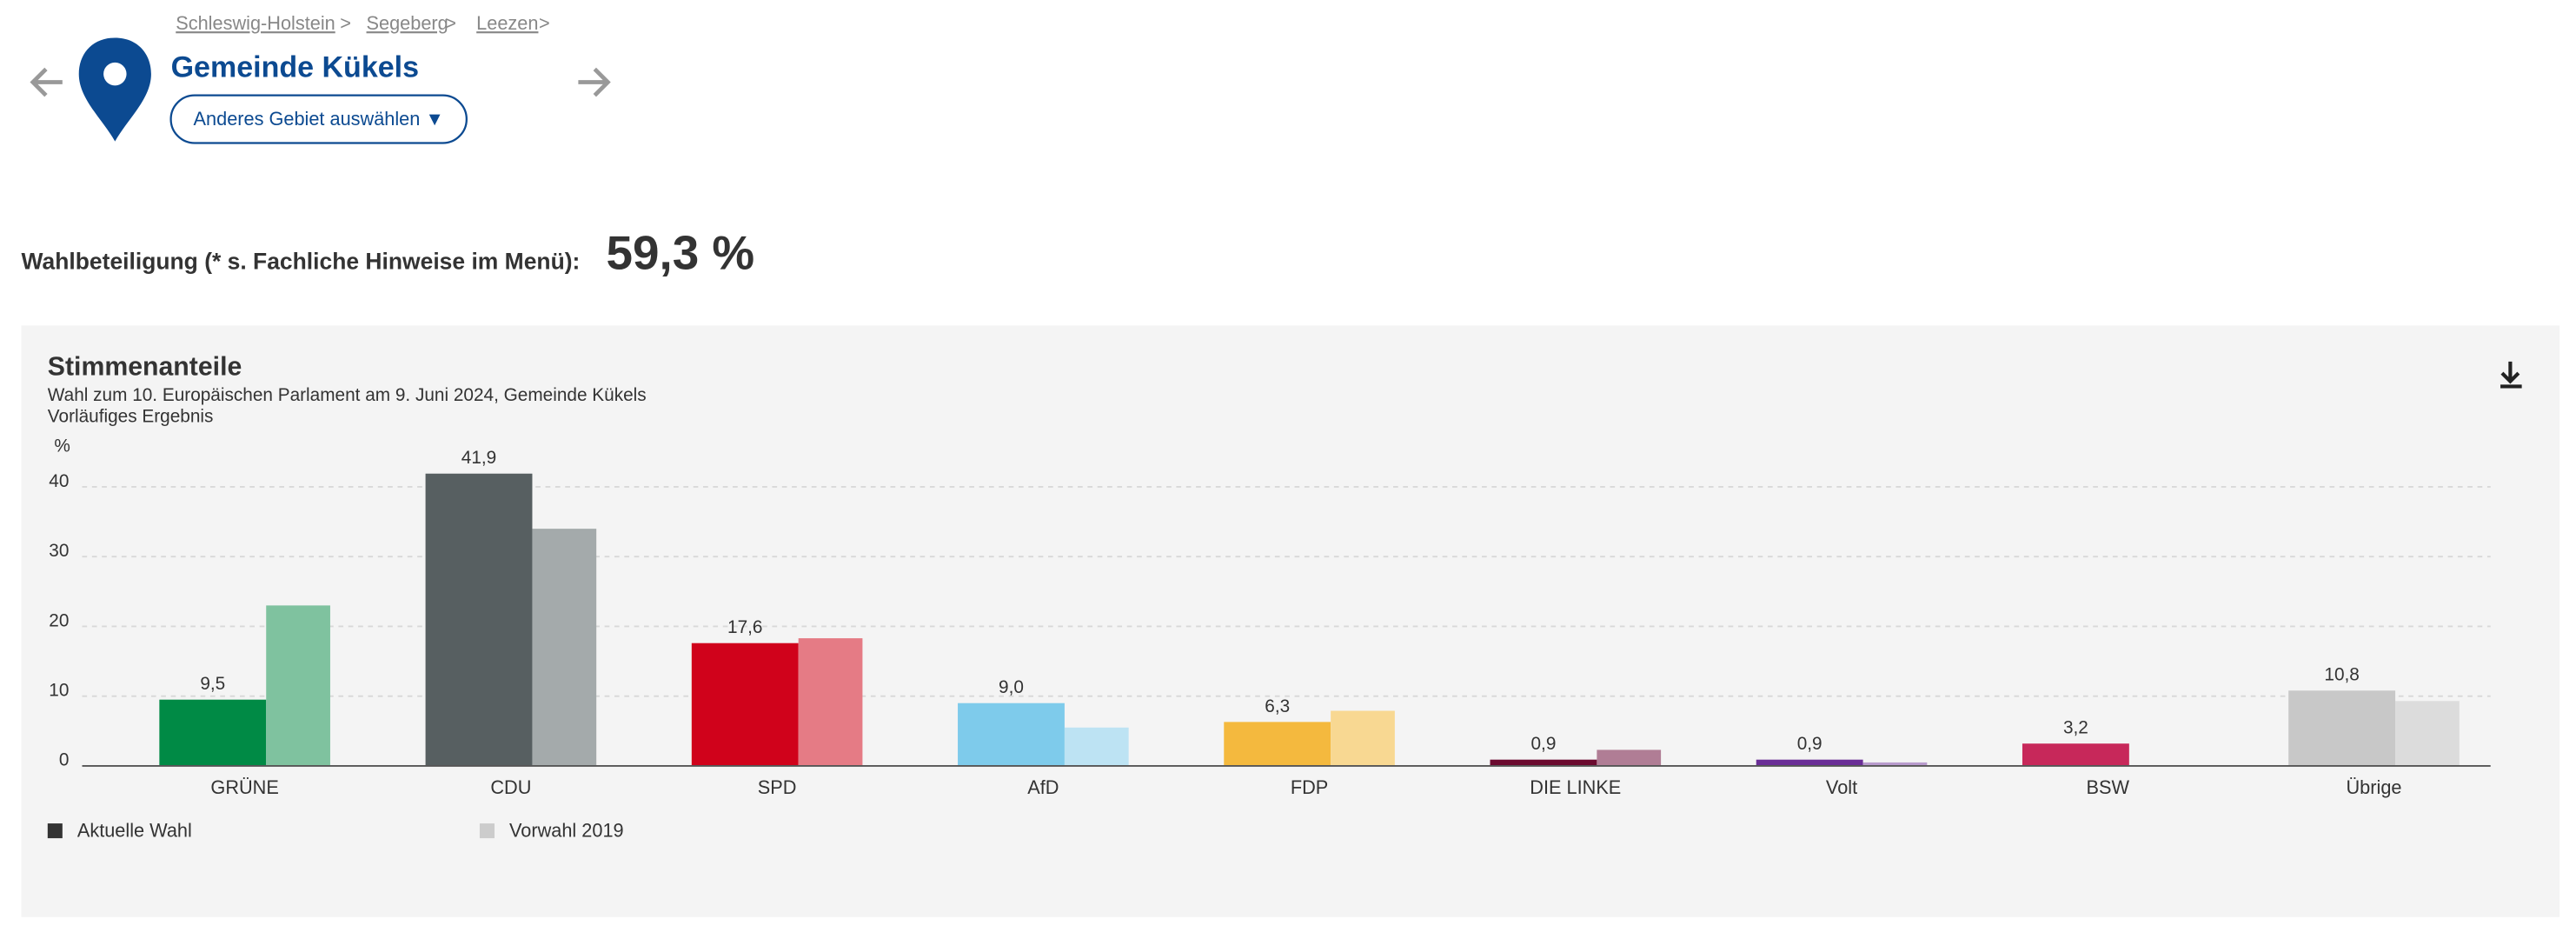 This screenshot has width=2576, height=939. I want to click on value-label: 3,2, so click(2075, 728).